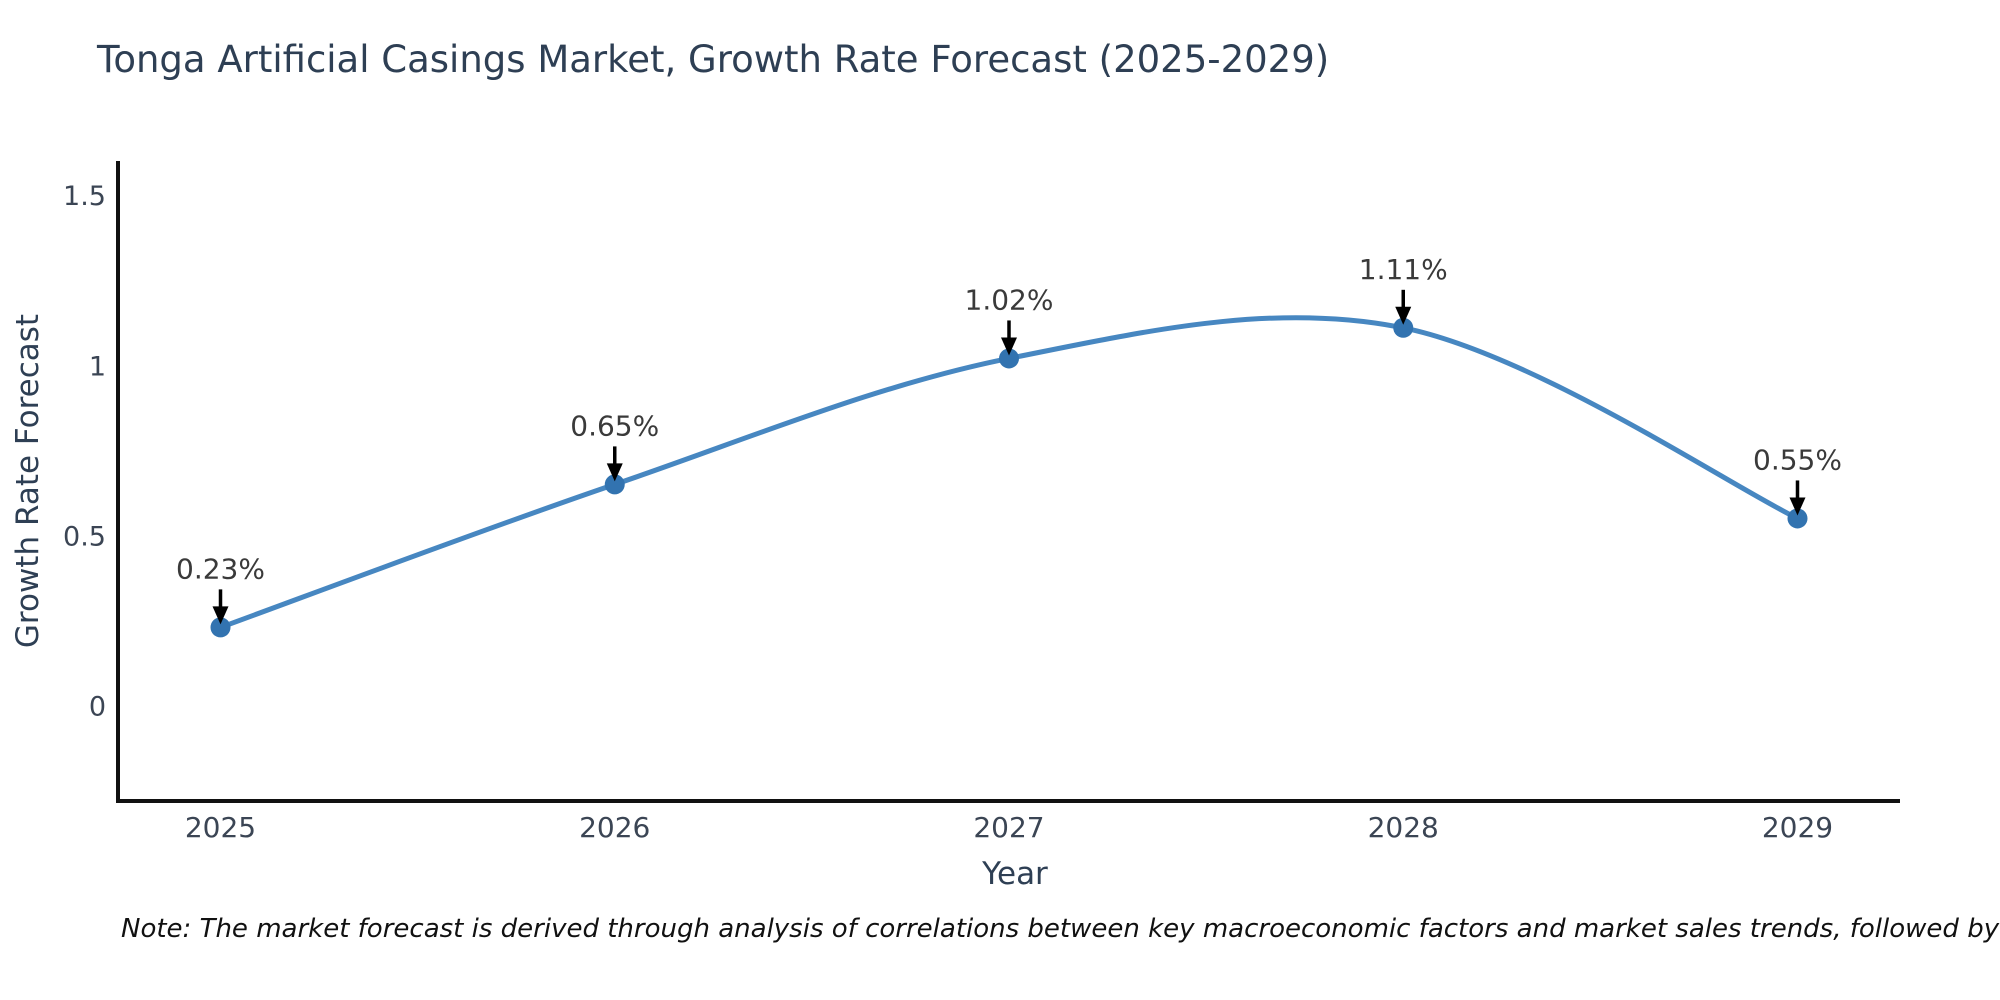 The width and height of the screenshot is (2000, 1000). What do you see at coordinates (614, 425) in the screenshot?
I see `point-annotation: 0.65%` at bounding box center [614, 425].